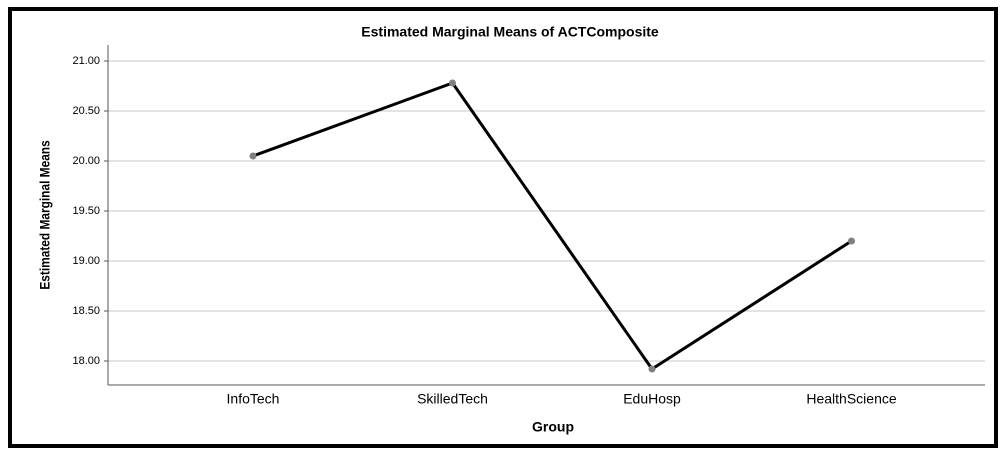 The image size is (1002, 449). I want to click on x-tick-label: HealthScience, so click(851, 399).